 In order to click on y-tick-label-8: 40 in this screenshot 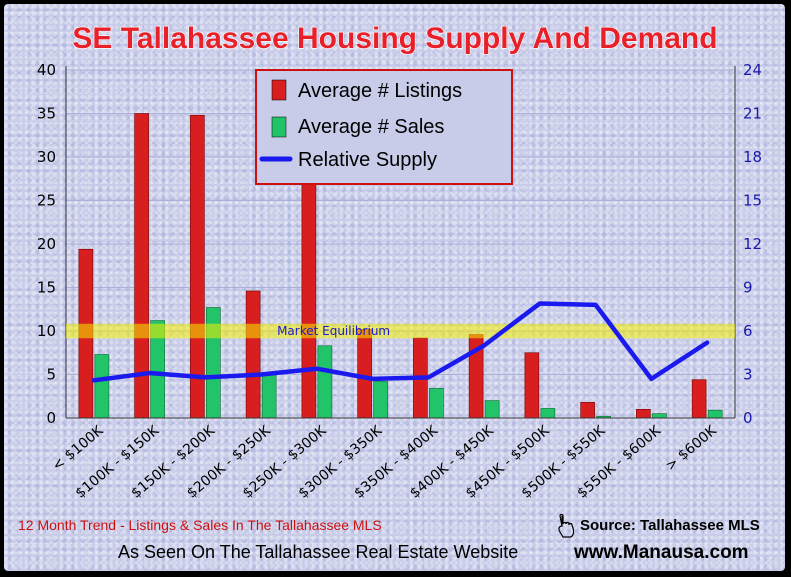, I will do `click(46, 70)`.